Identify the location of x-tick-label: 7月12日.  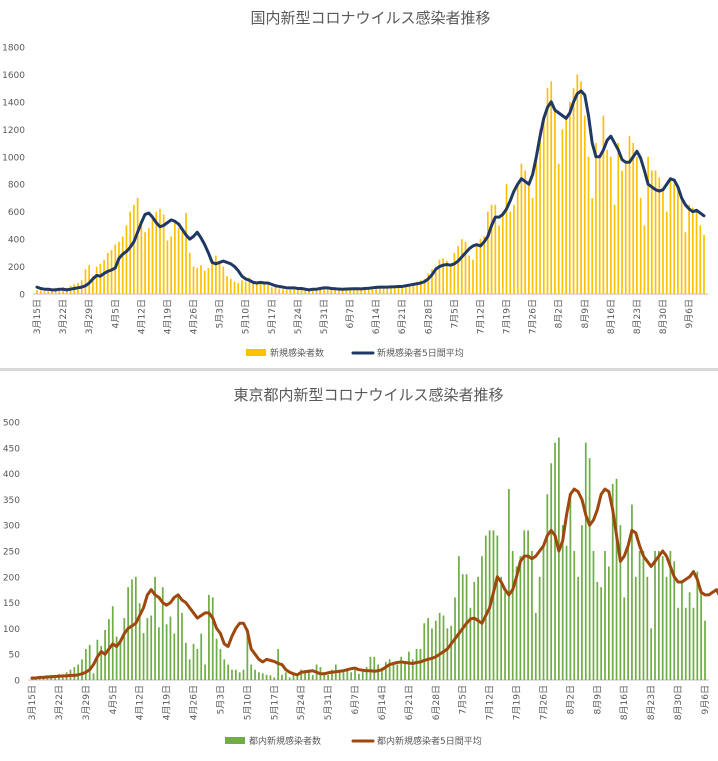
(480, 316).